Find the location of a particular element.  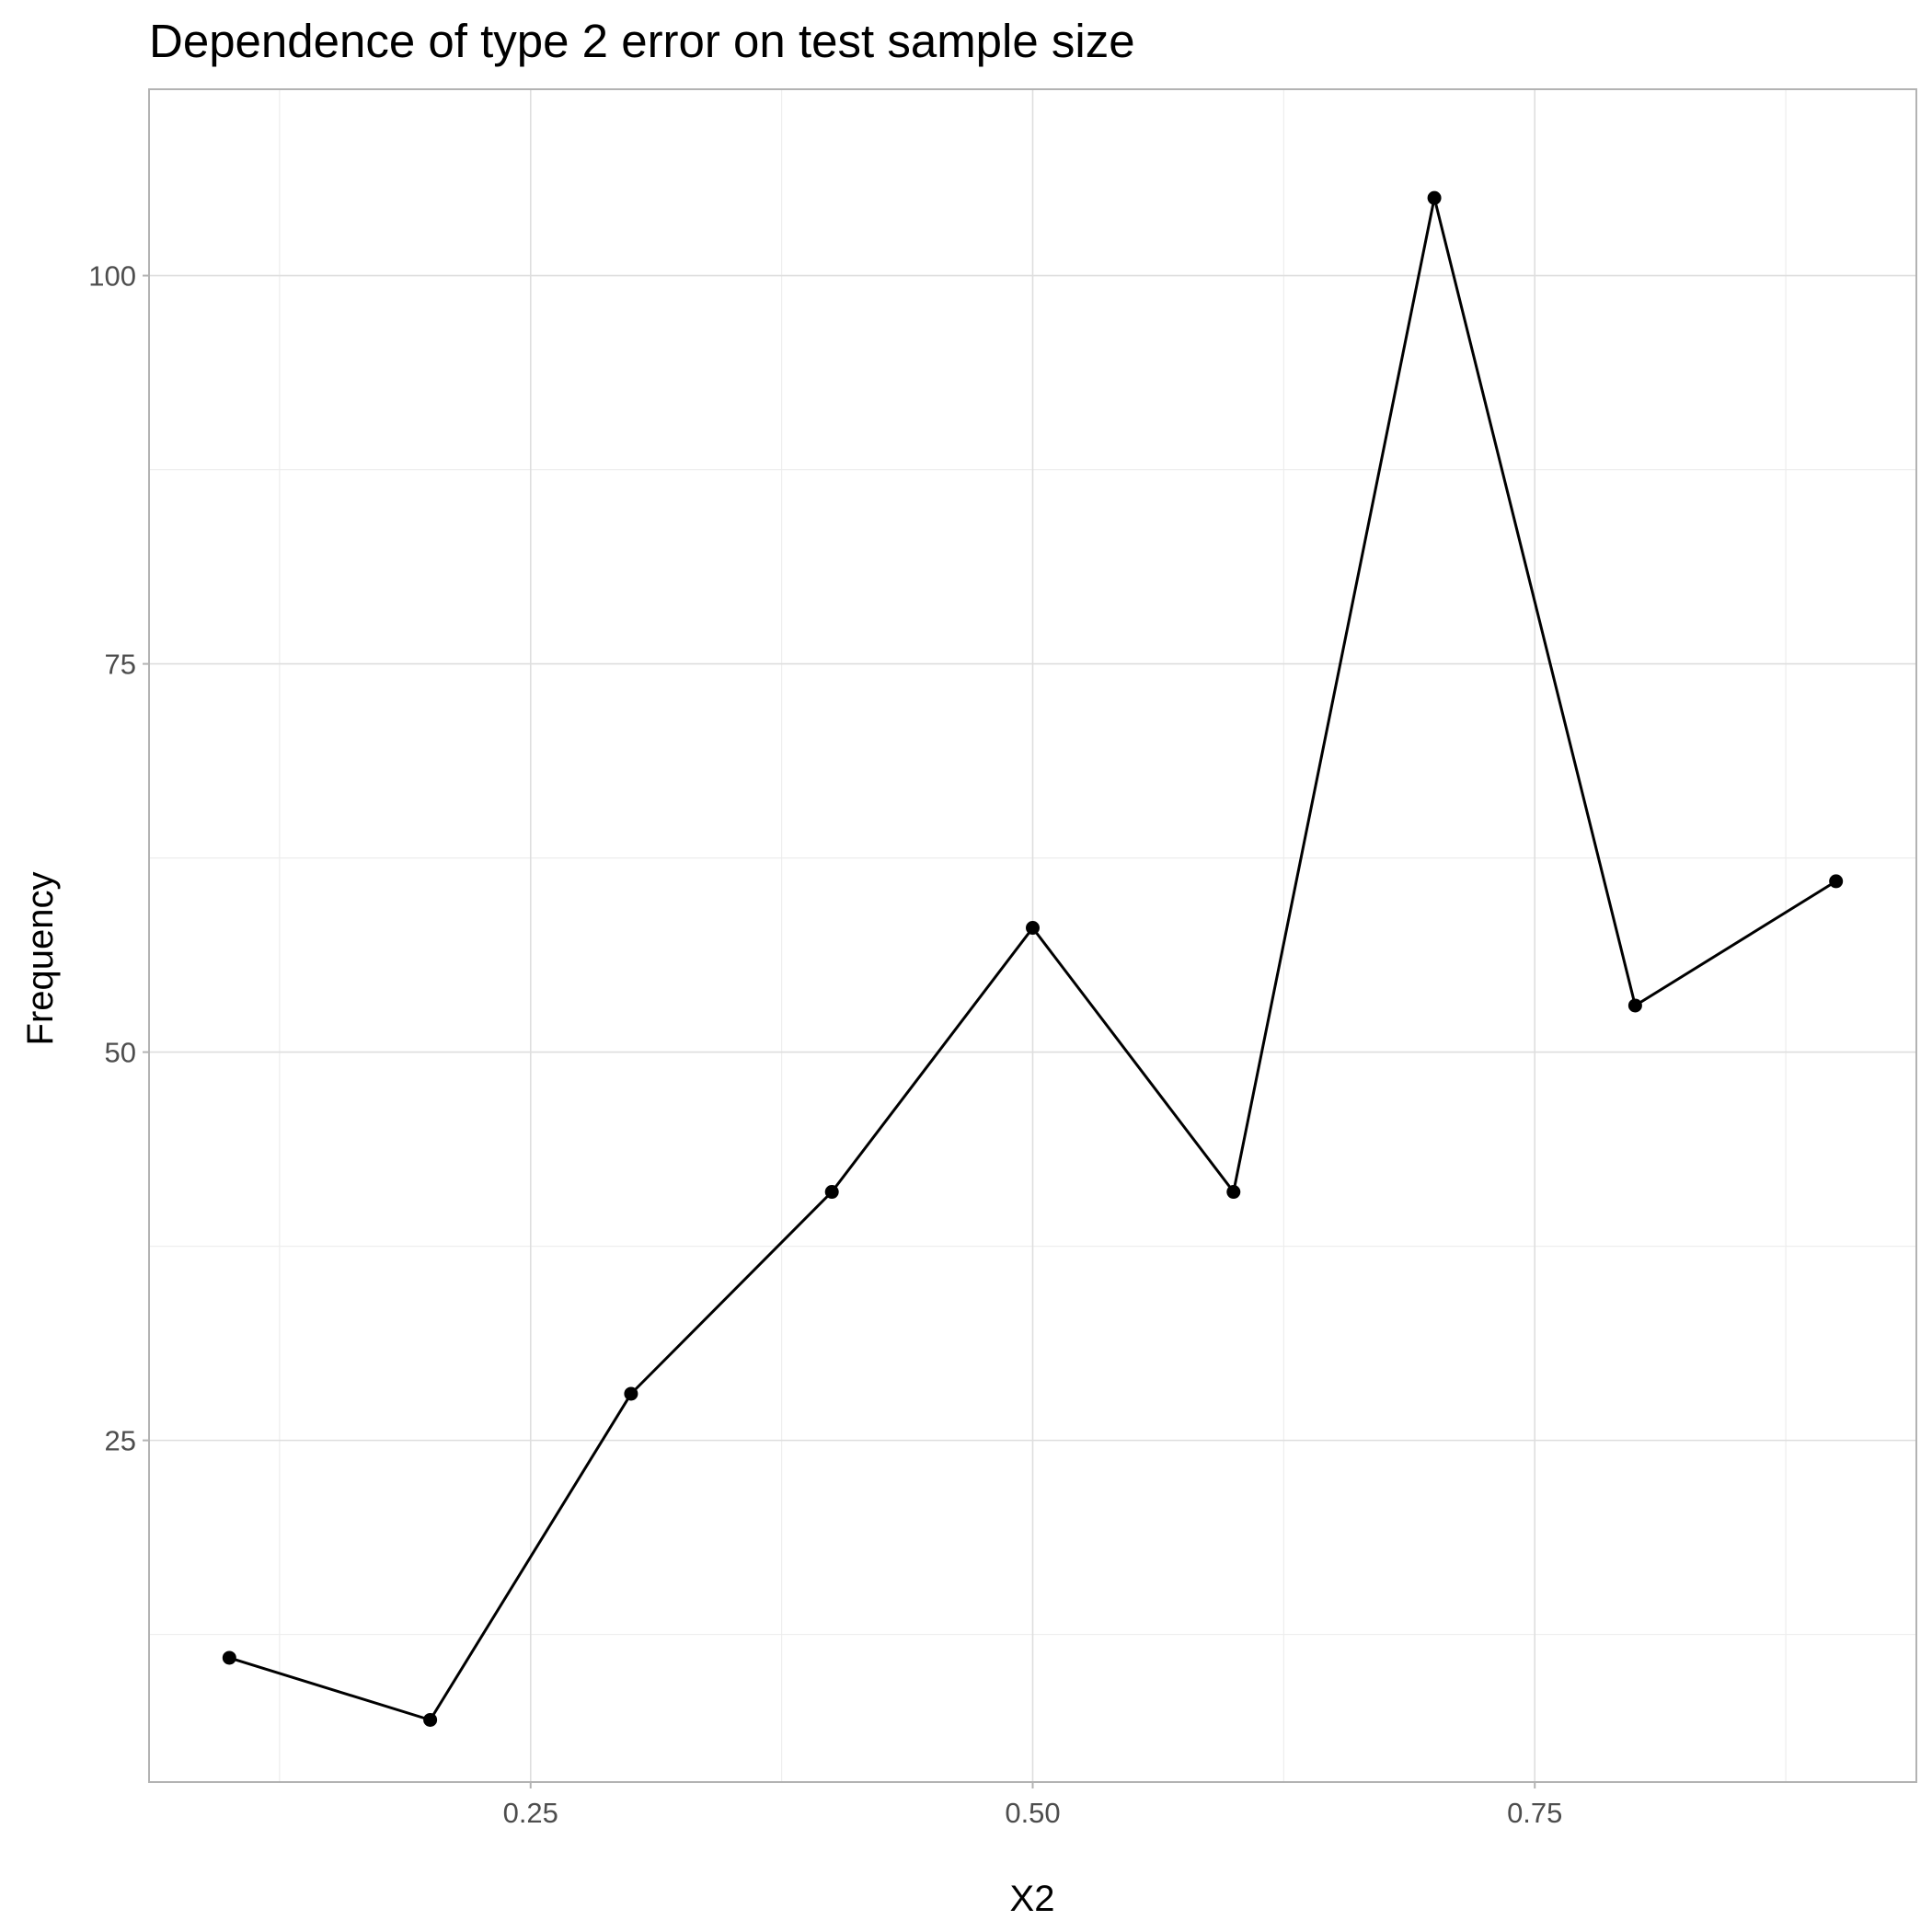

x-axis-title: X2 is located at coordinates (1032, 1899).